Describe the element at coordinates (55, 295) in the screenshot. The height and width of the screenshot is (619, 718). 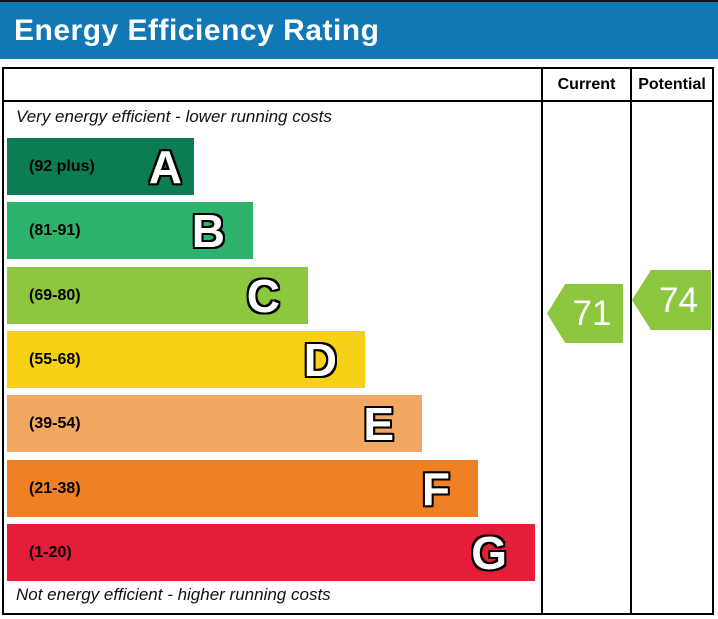
I see `band-c-range: (69-80)` at that location.